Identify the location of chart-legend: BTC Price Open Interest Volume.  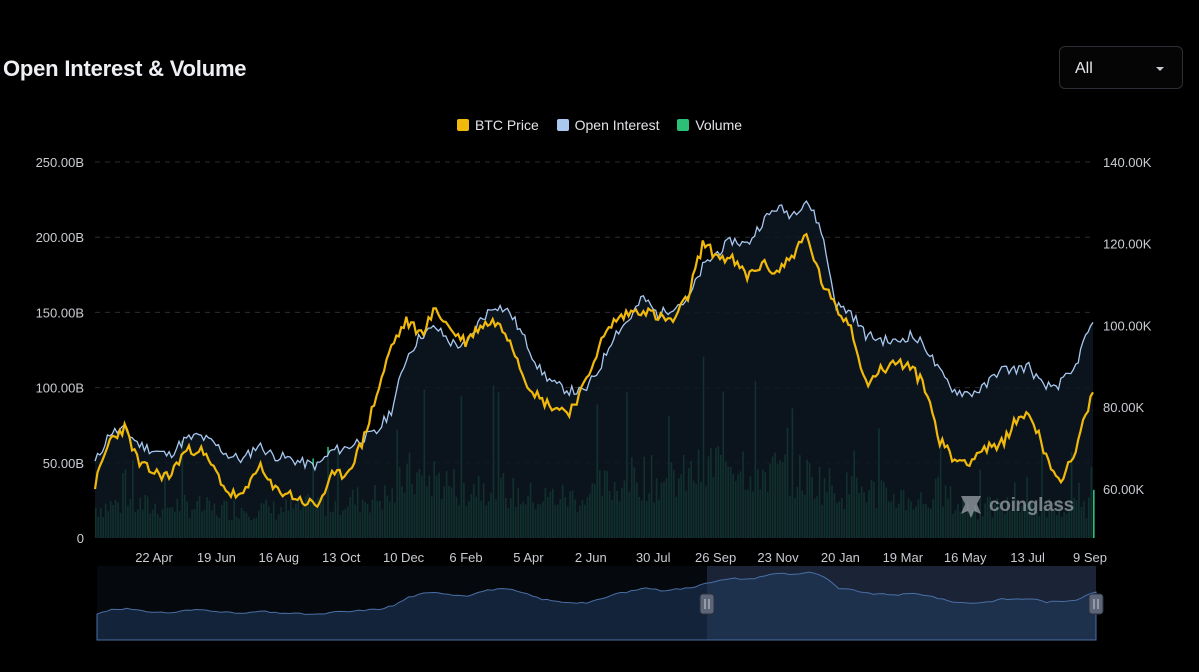
(599, 125).